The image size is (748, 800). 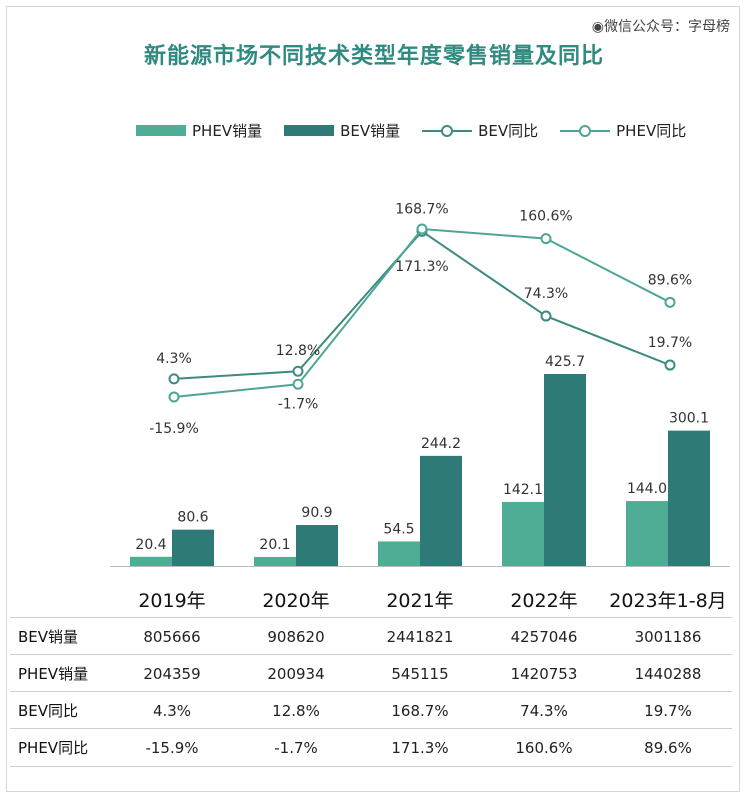 What do you see at coordinates (544, 601) in the screenshot?
I see `x-tick-label: 2022年` at bounding box center [544, 601].